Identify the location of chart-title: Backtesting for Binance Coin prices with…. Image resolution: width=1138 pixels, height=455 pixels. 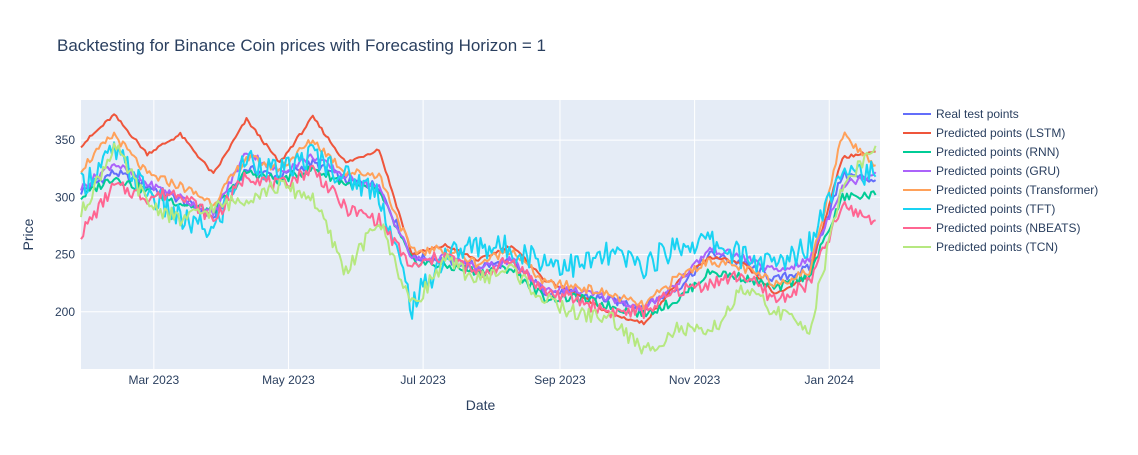
(301, 45).